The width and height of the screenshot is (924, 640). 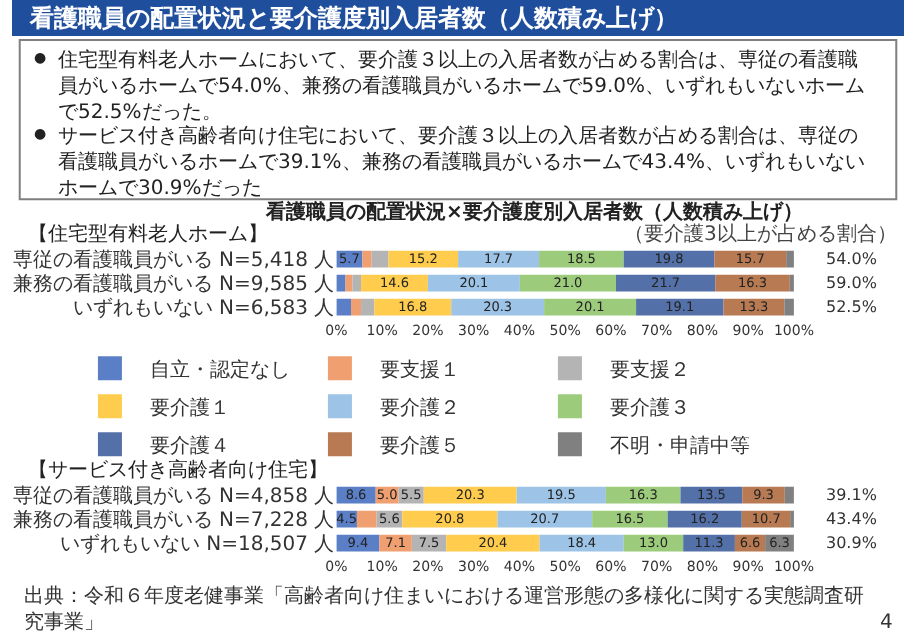 I want to click on text: サービス付き高齢者向け住宅において、要介護３以上の入居者数が占める割合は、専従の看護職員がいるホームで39.1%、兼務の看護職員がいるホームで43.4%、いずれもいないホームで30.9%だった, so click(x=462, y=162).